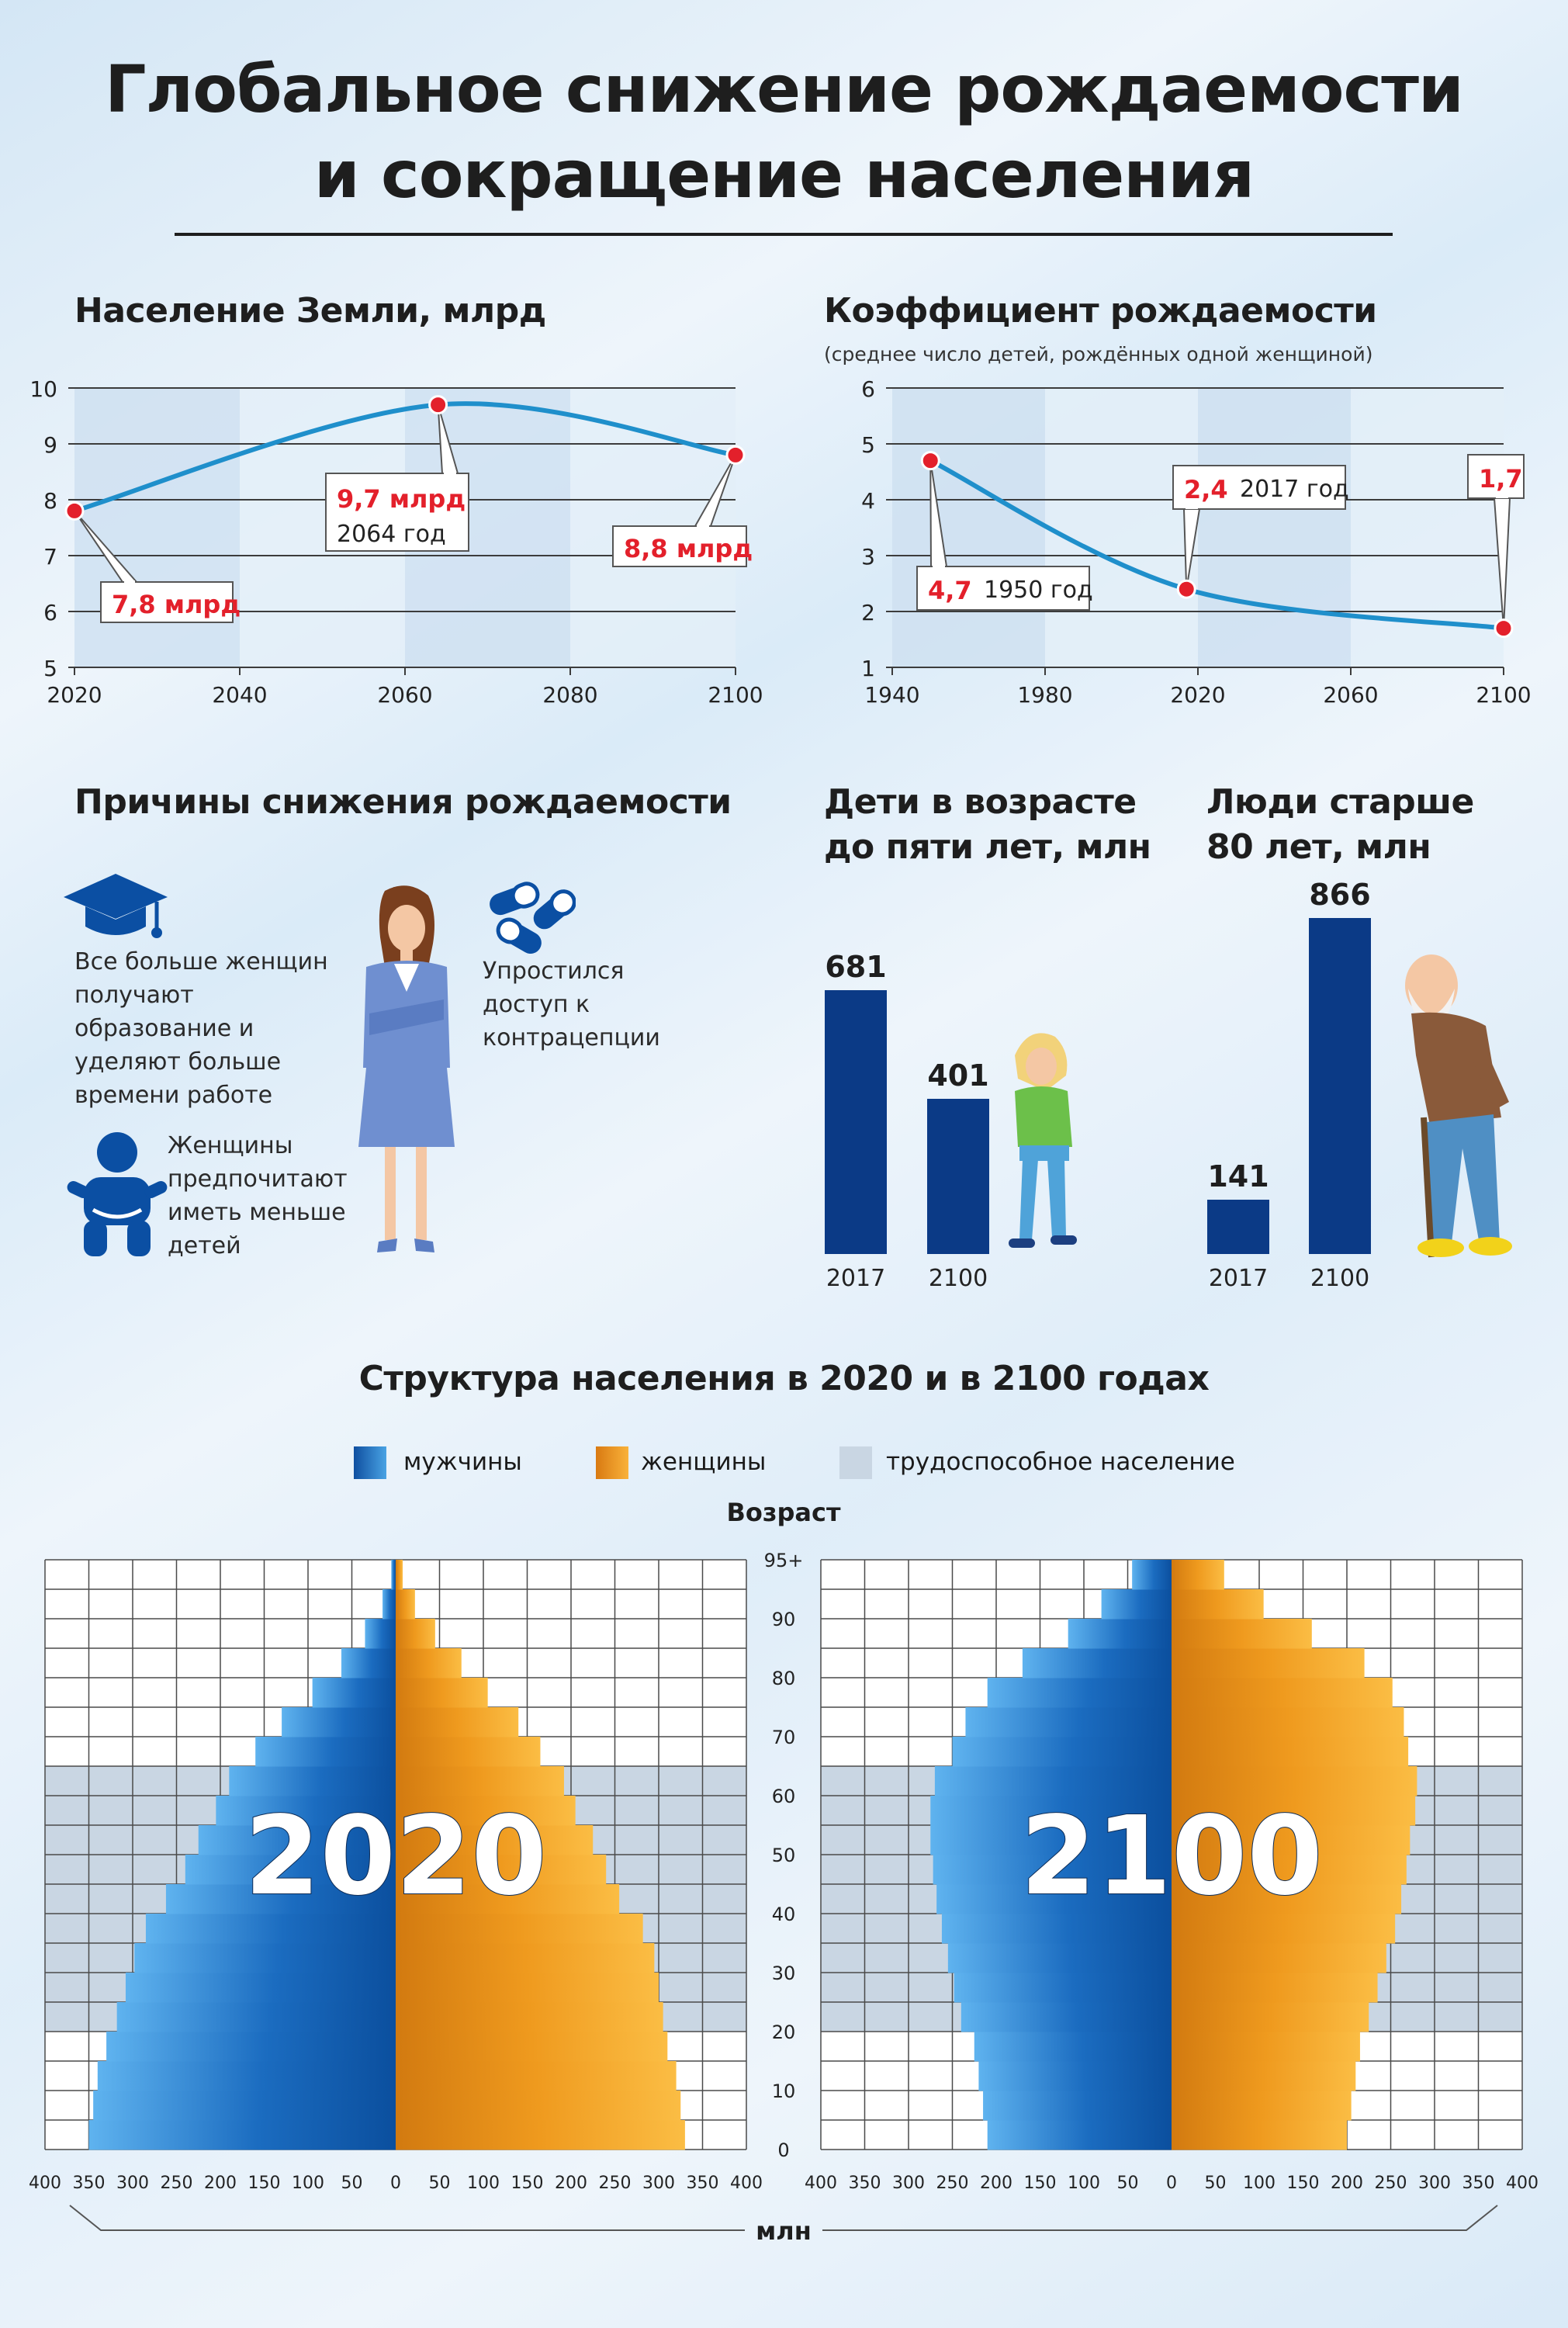 This screenshot has height=2328, width=1568. I want to click on population-callout-year: 2064 год, so click(392, 535).